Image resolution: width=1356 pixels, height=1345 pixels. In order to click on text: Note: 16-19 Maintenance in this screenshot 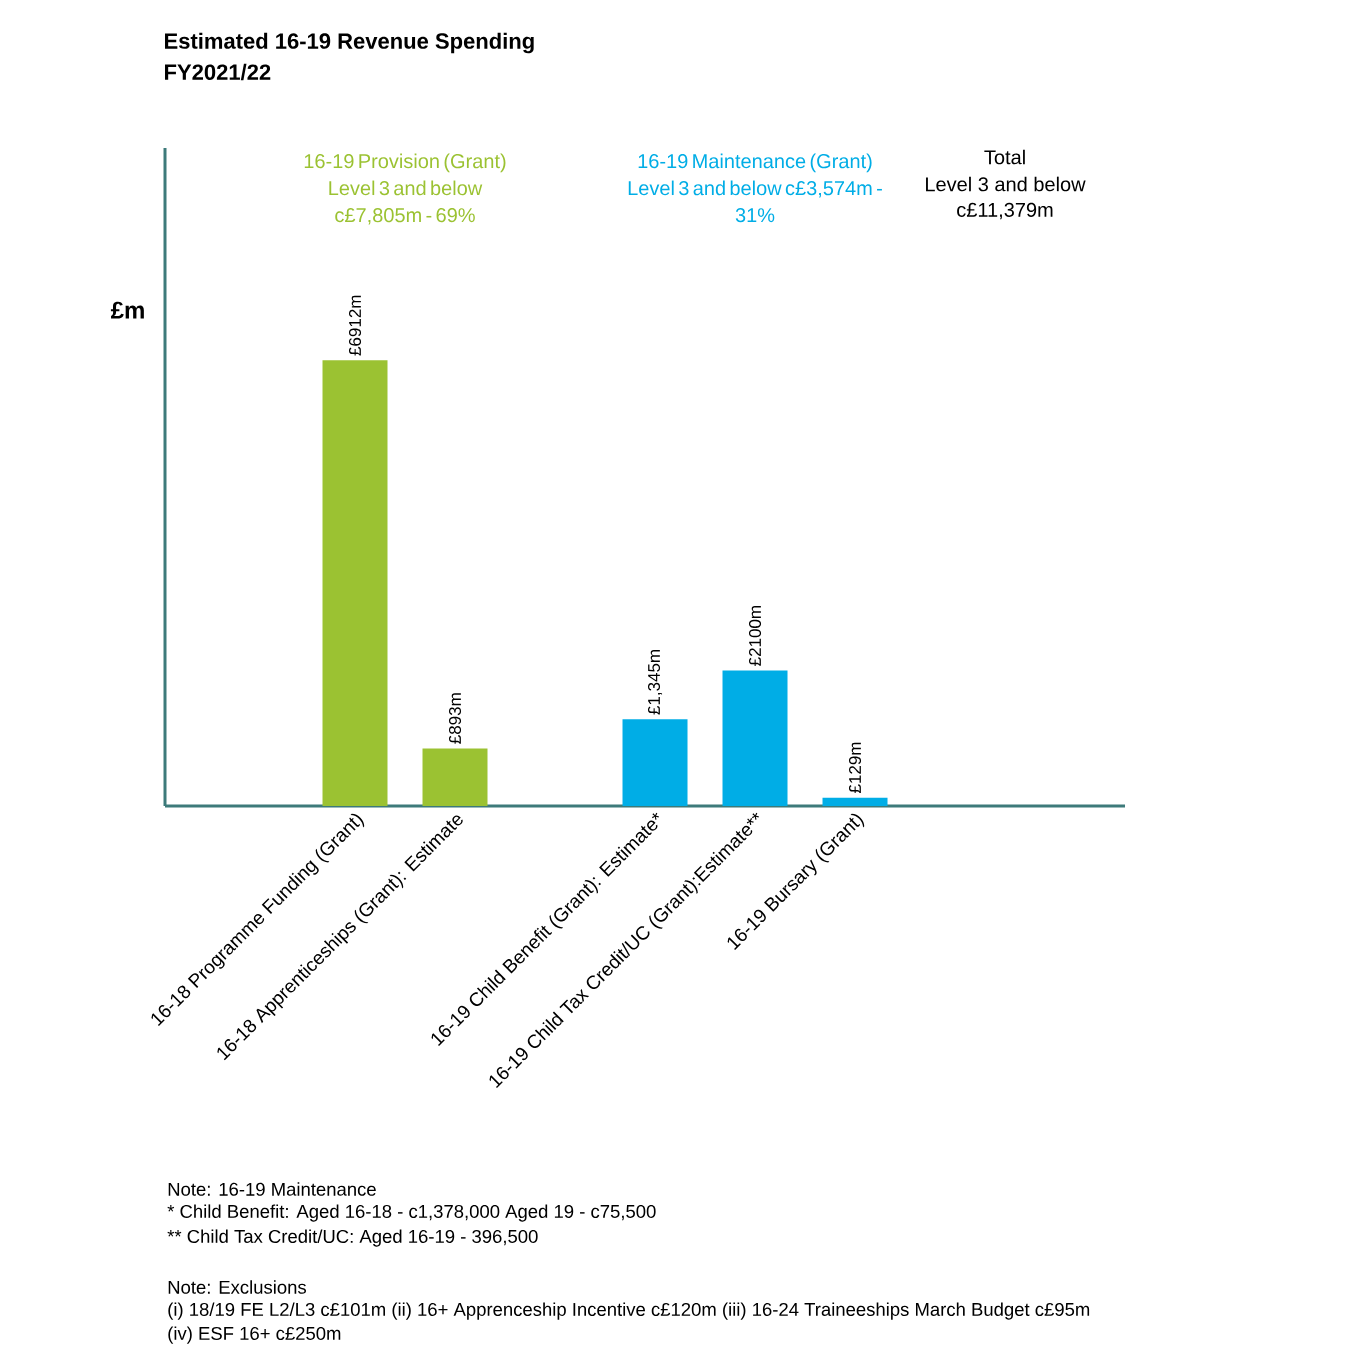, I will do `click(272, 1189)`.